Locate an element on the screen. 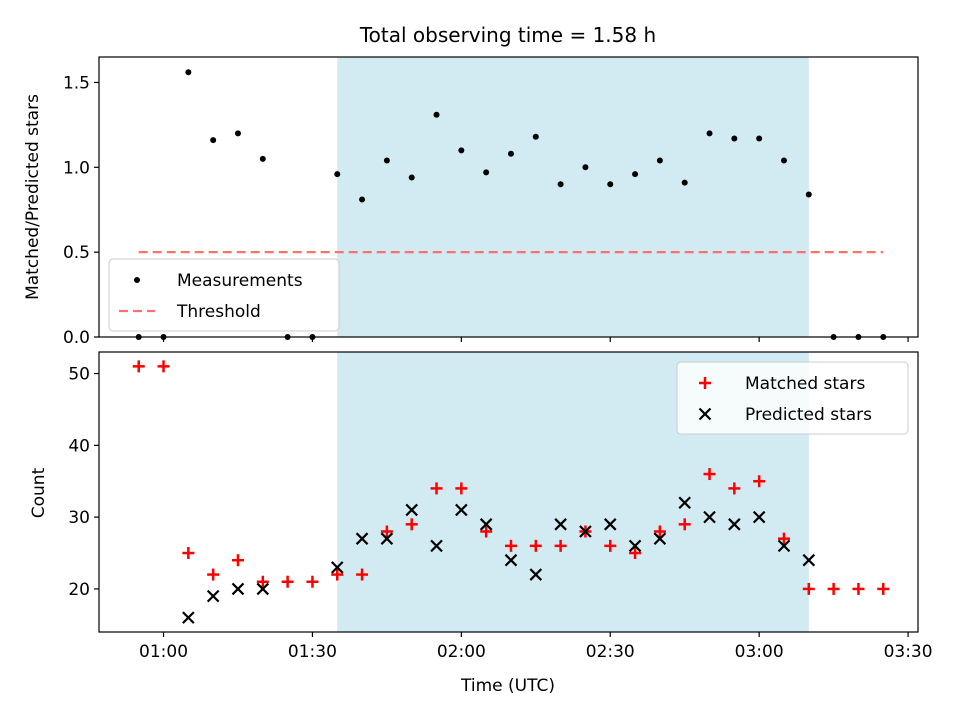 The width and height of the screenshot is (960, 720). bottom-legend-label-1: Predicted stars is located at coordinates (808, 415).